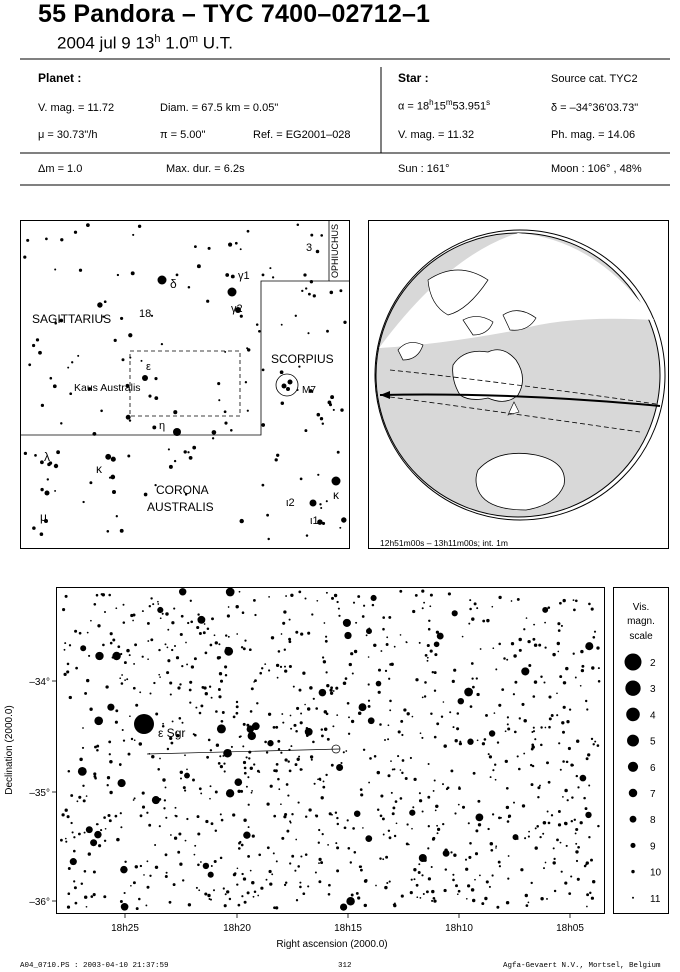  Describe the element at coordinates (309, 390) in the screenshot. I see `label-m7: M7` at that location.